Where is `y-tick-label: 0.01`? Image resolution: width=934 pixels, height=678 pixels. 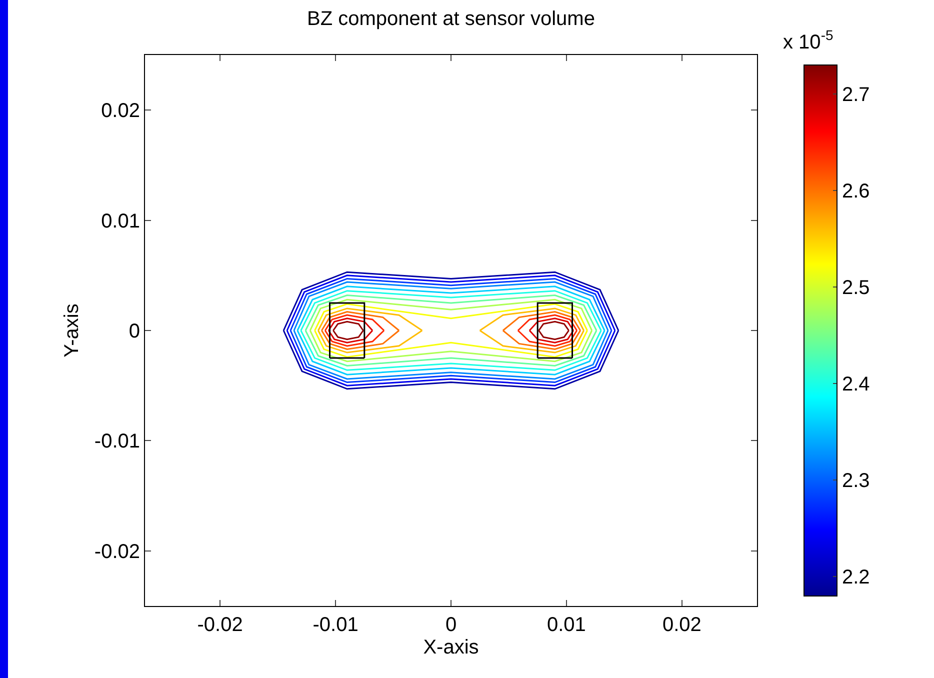
y-tick-label: 0.01 is located at coordinates (120, 221).